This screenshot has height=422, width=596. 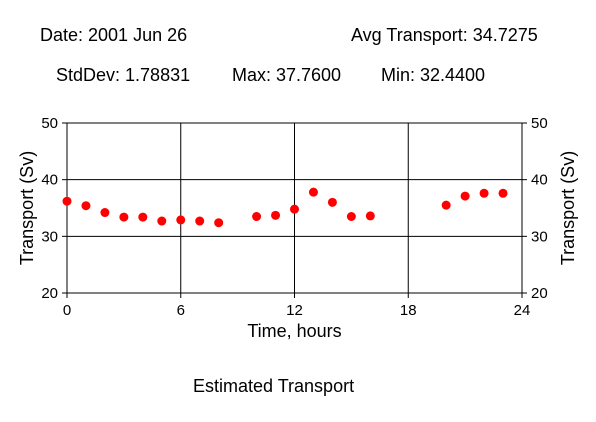 What do you see at coordinates (49, 236) in the screenshot?
I see `y-tick-label-left: 30` at bounding box center [49, 236].